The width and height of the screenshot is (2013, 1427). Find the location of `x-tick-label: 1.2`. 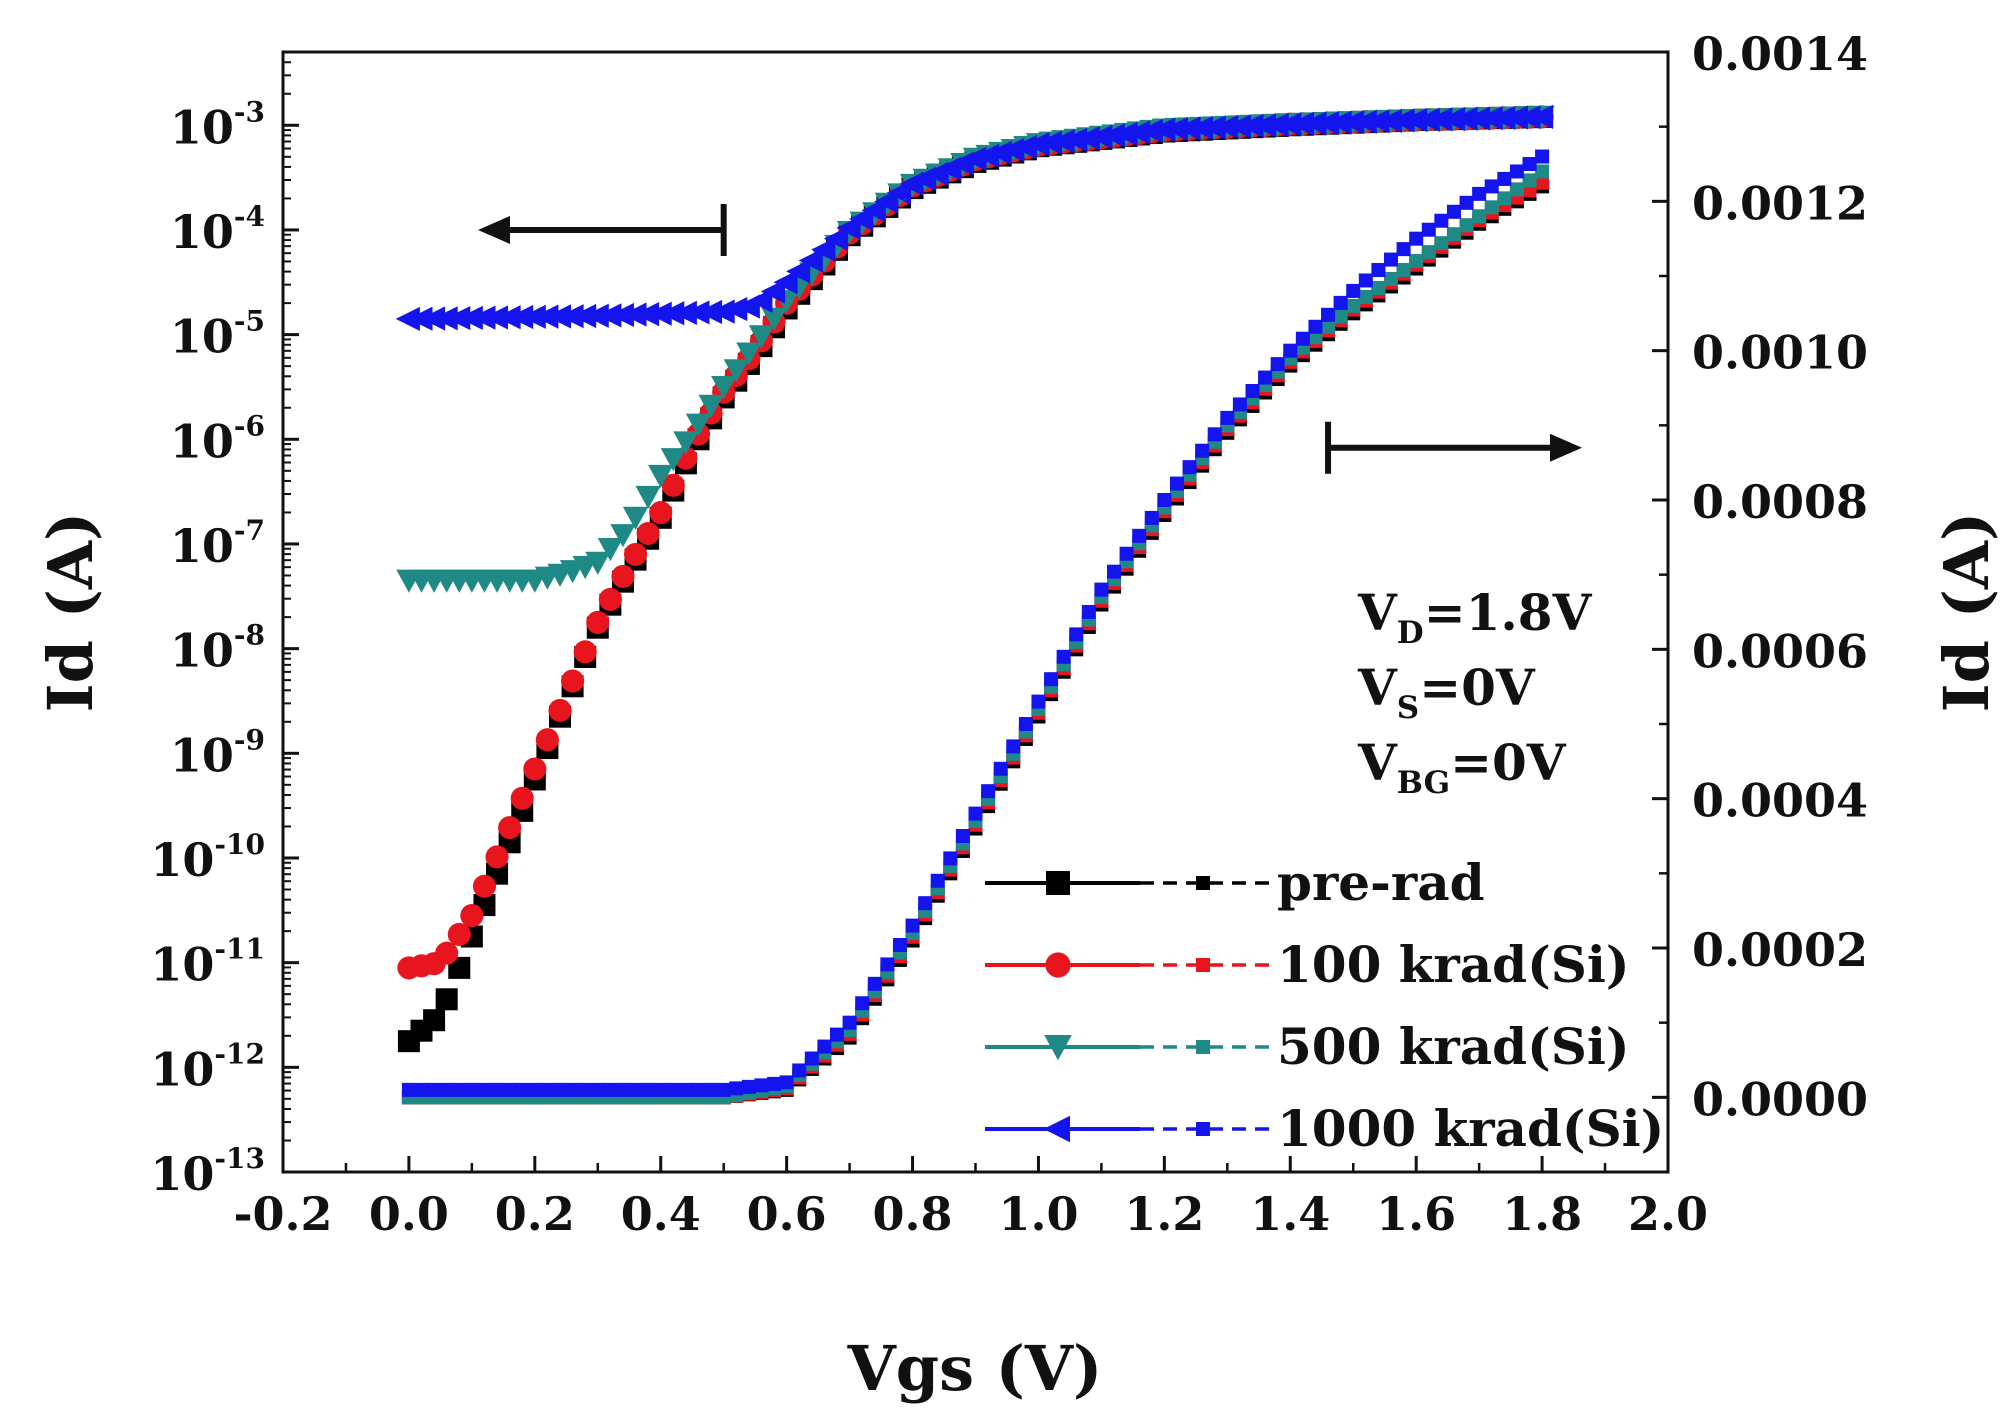

x-tick-label: 1.2 is located at coordinates (1164, 1214).